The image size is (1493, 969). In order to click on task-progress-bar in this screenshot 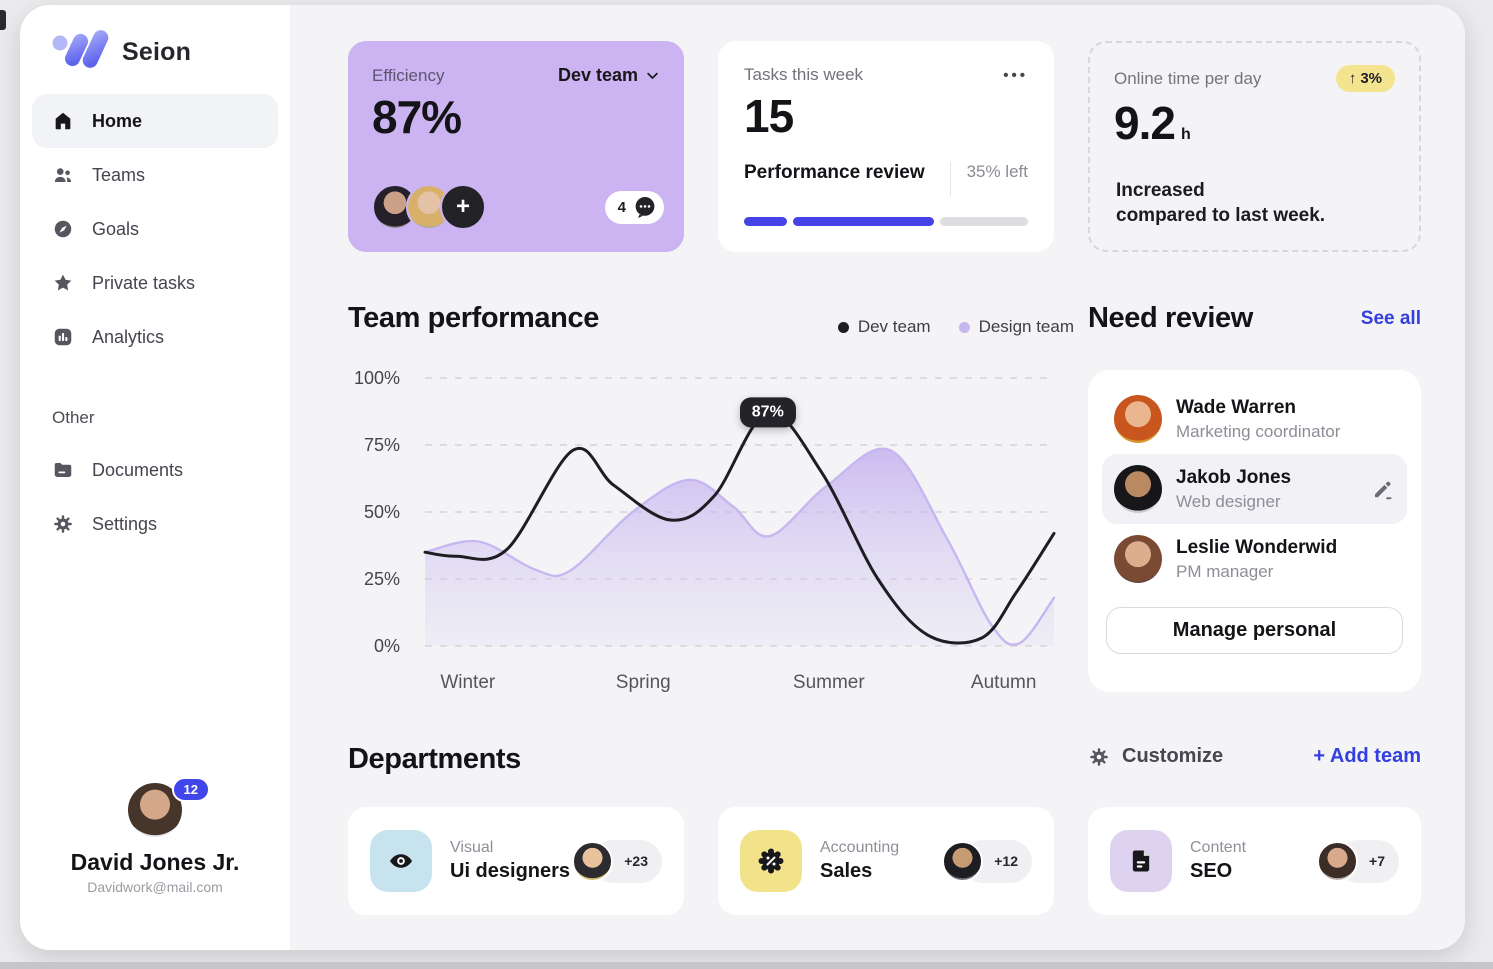, I will do `click(886, 221)`.